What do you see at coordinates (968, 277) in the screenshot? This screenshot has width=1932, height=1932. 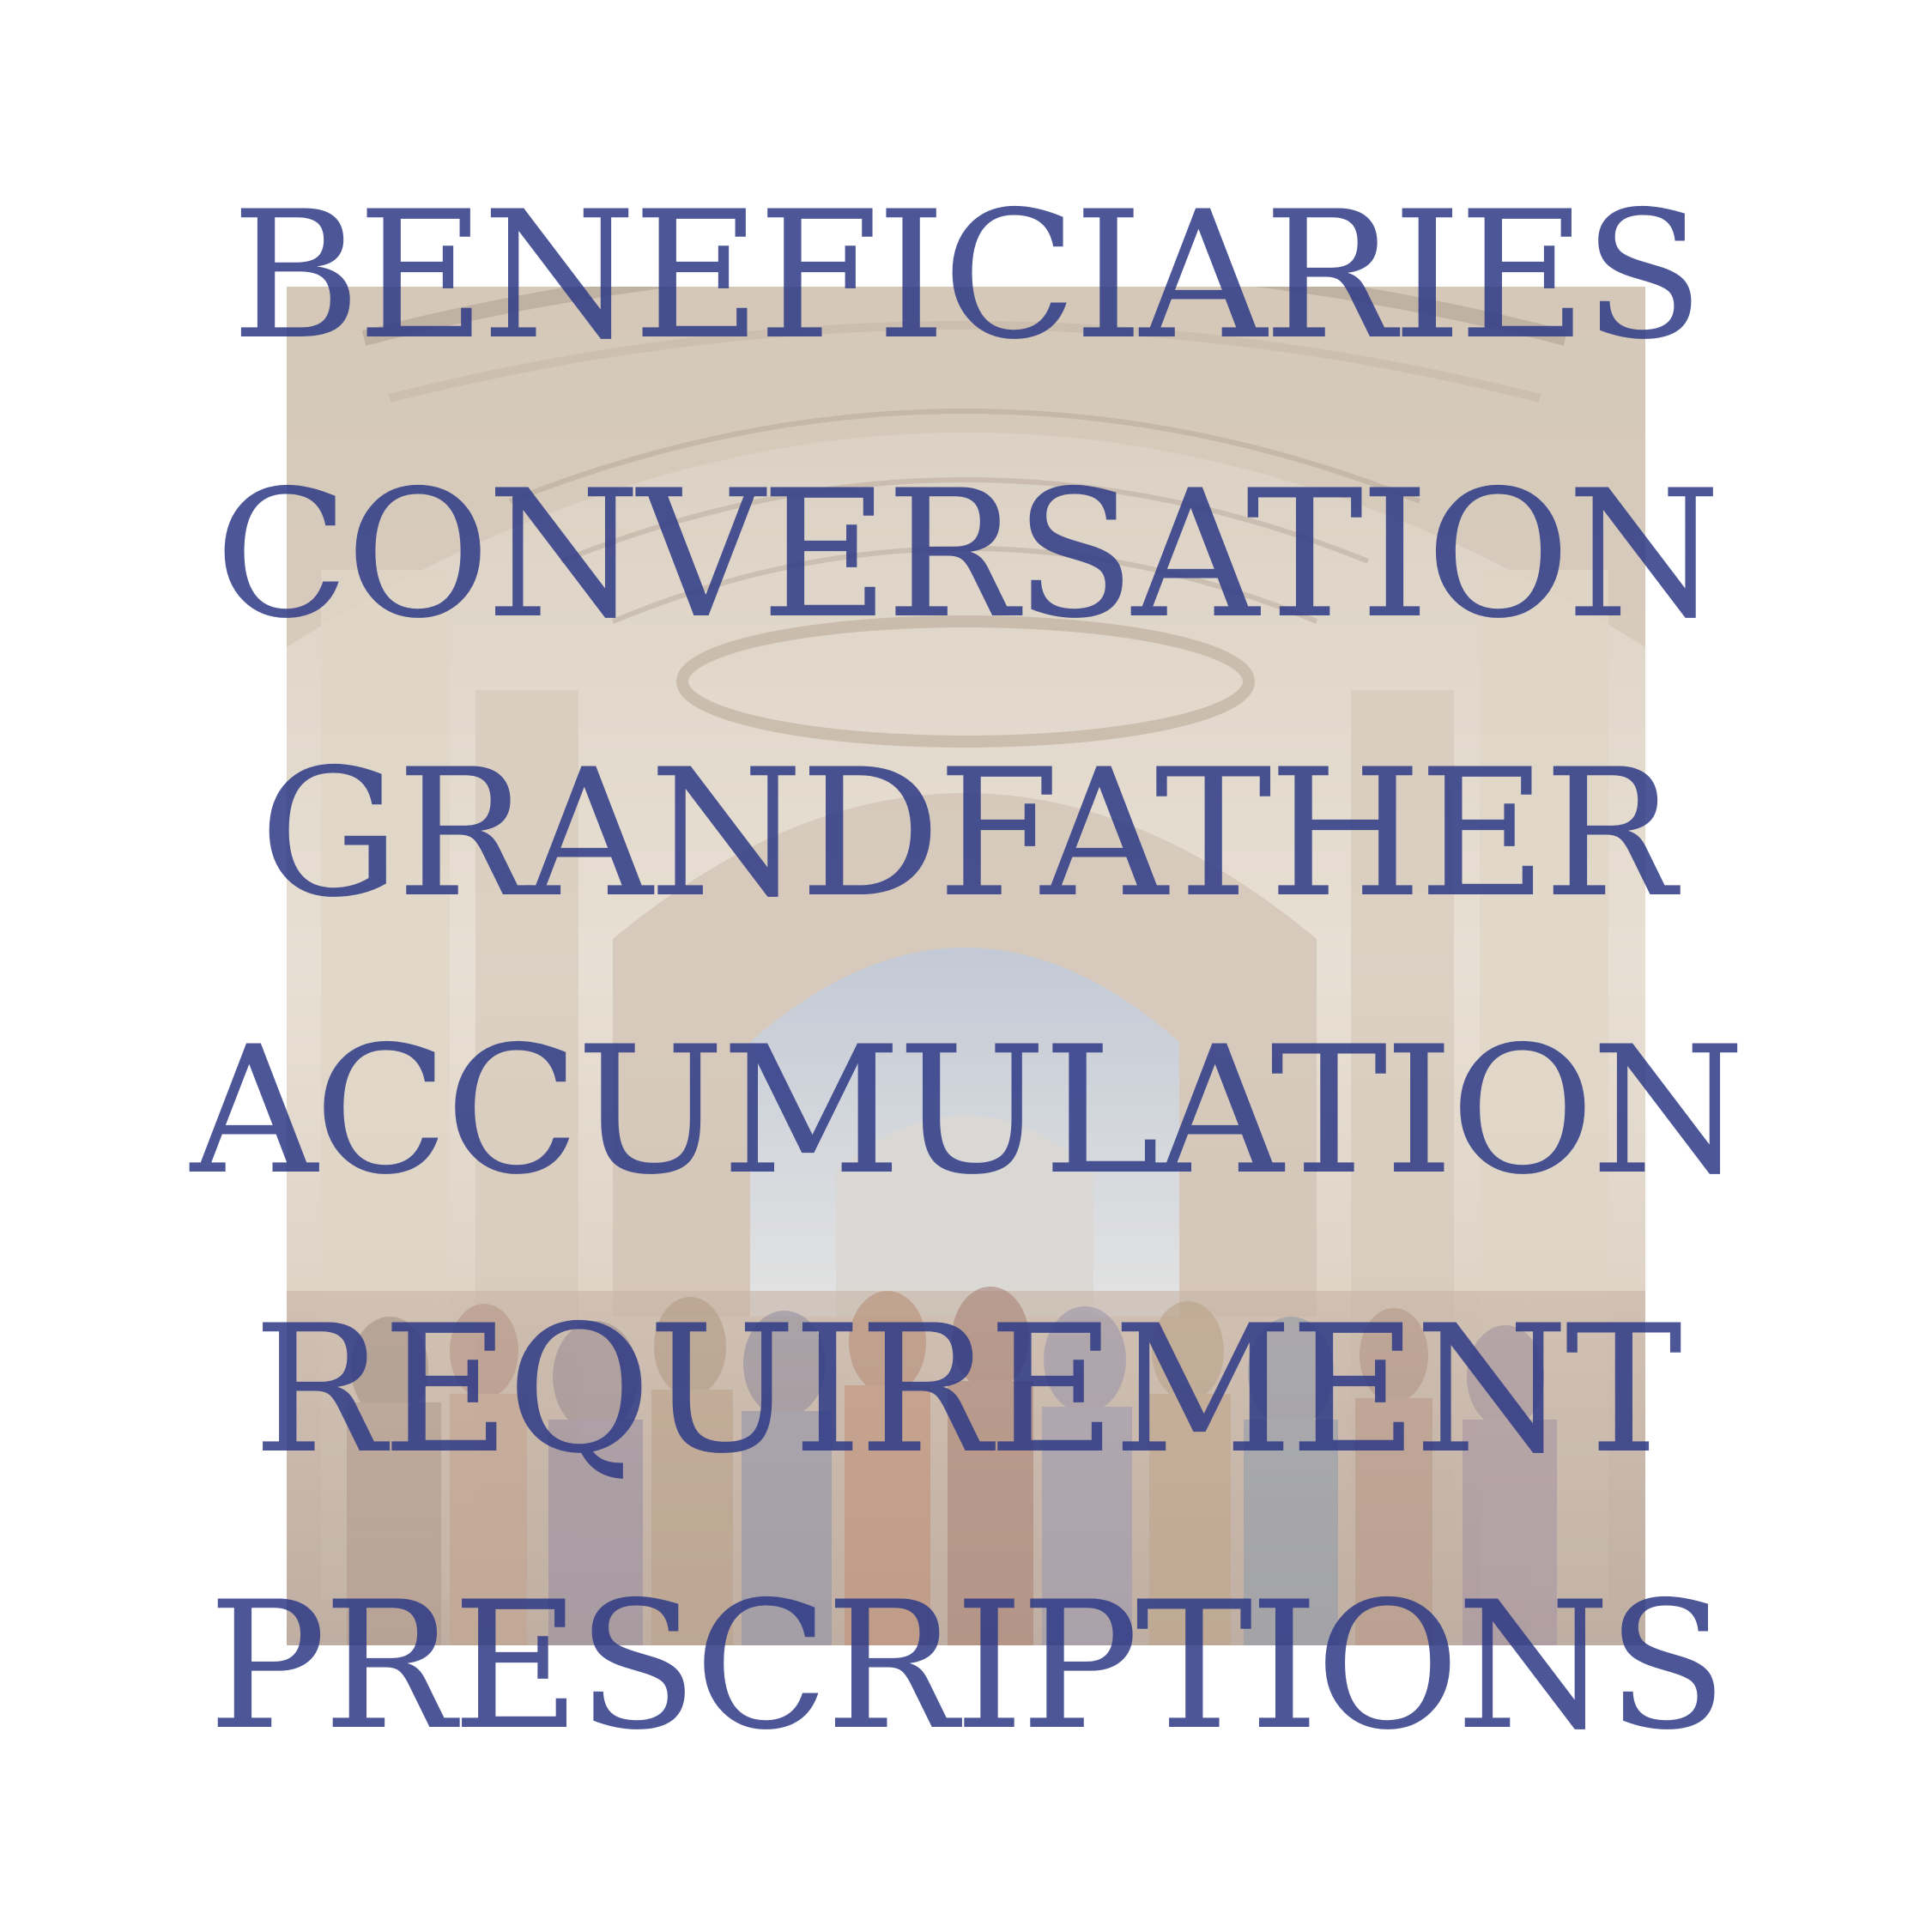 I see `word-1: BENEFICIARIES` at bounding box center [968, 277].